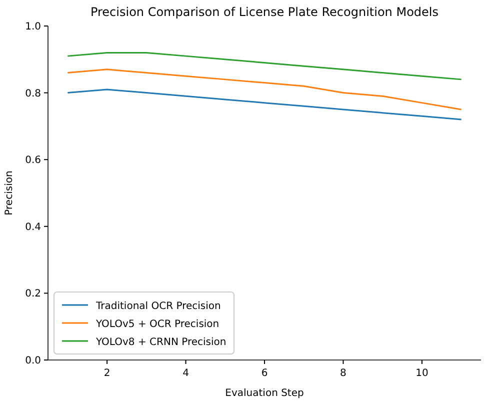  What do you see at coordinates (33, 227) in the screenshot?
I see `y-tick-label: 0.4` at bounding box center [33, 227].